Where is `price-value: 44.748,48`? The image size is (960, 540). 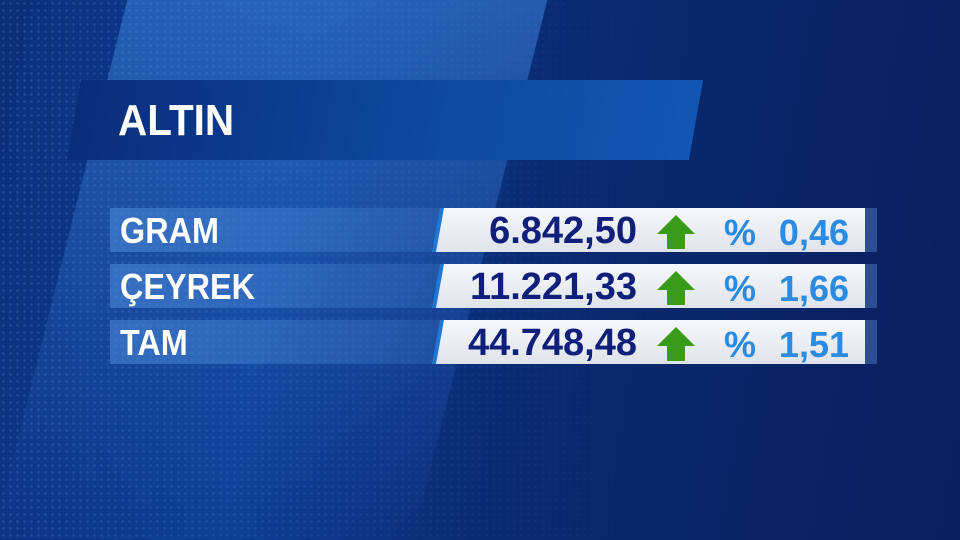
price-value: 44.748,48 is located at coordinates (552, 343).